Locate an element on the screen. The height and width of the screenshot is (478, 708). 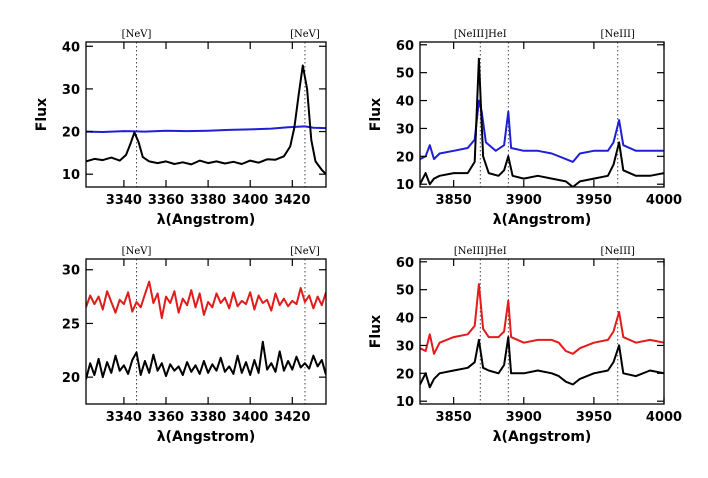
y-tick-label: 25 is located at coordinates (71, 324).